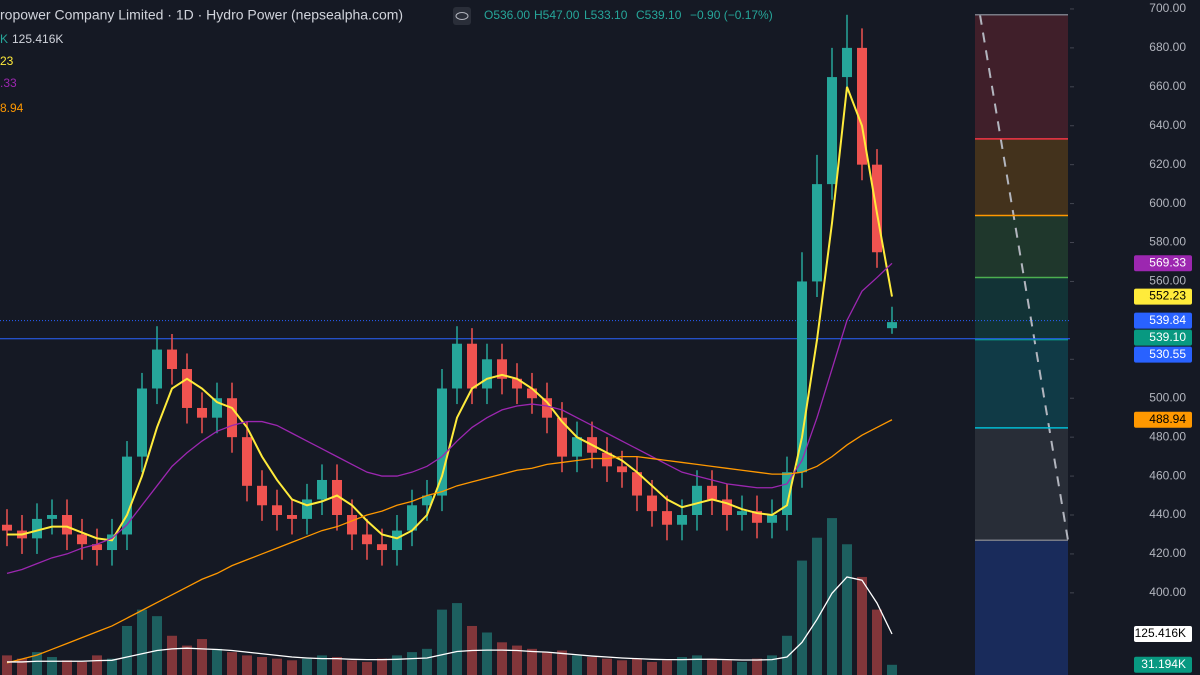 The height and width of the screenshot is (675, 1200). What do you see at coordinates (37, 39) in the screenshot?
I see `legend-value: 125.416K` at bounding box center [37, 39].